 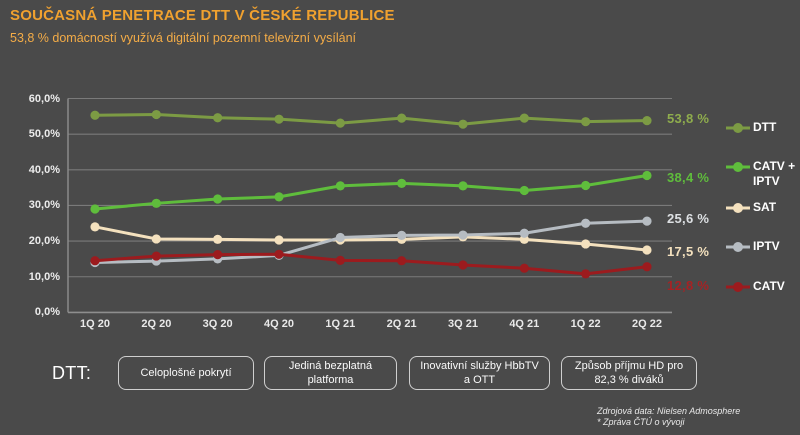 What do you see at coordinates (462, 324) in the screenshot?
I see `x-axis-label: 3Q 21` at bounding box center [462, 324].